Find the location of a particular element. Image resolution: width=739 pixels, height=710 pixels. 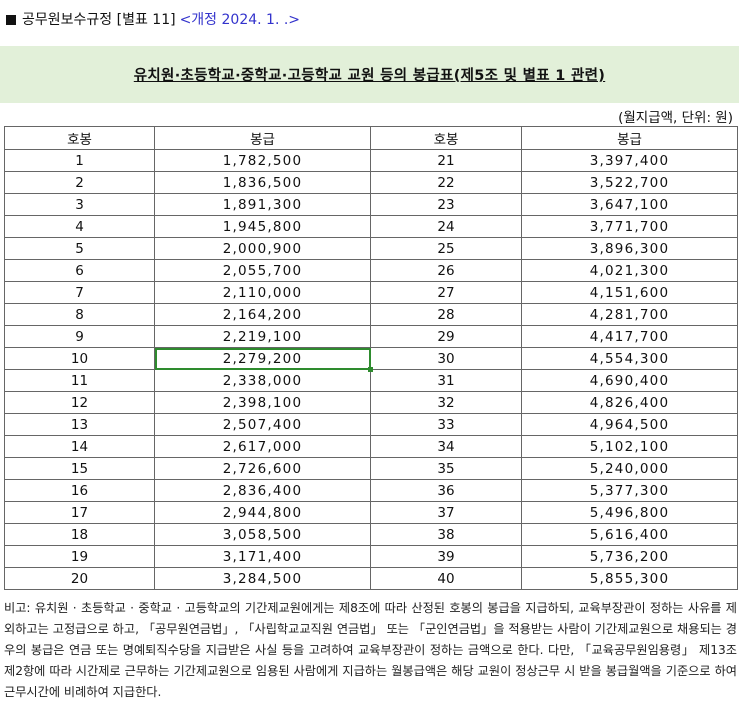

grade-cell: 9 is located at coordinates (79, 336).